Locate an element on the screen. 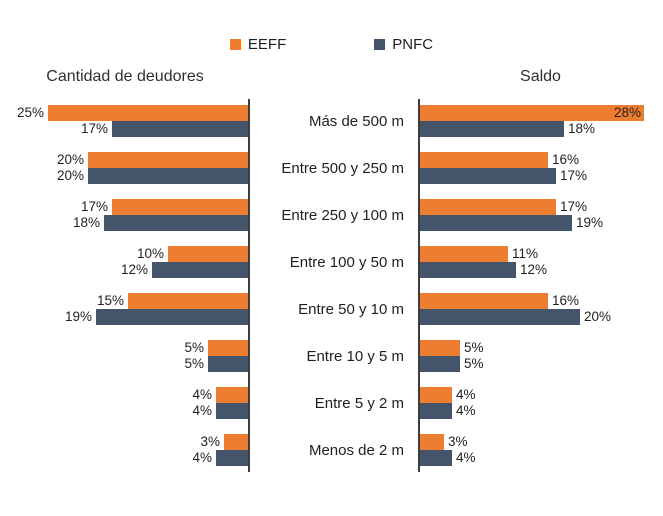 This screenshot has height=516, width=663. bar-group: 10% 12% is located at coordinates (124, 262).